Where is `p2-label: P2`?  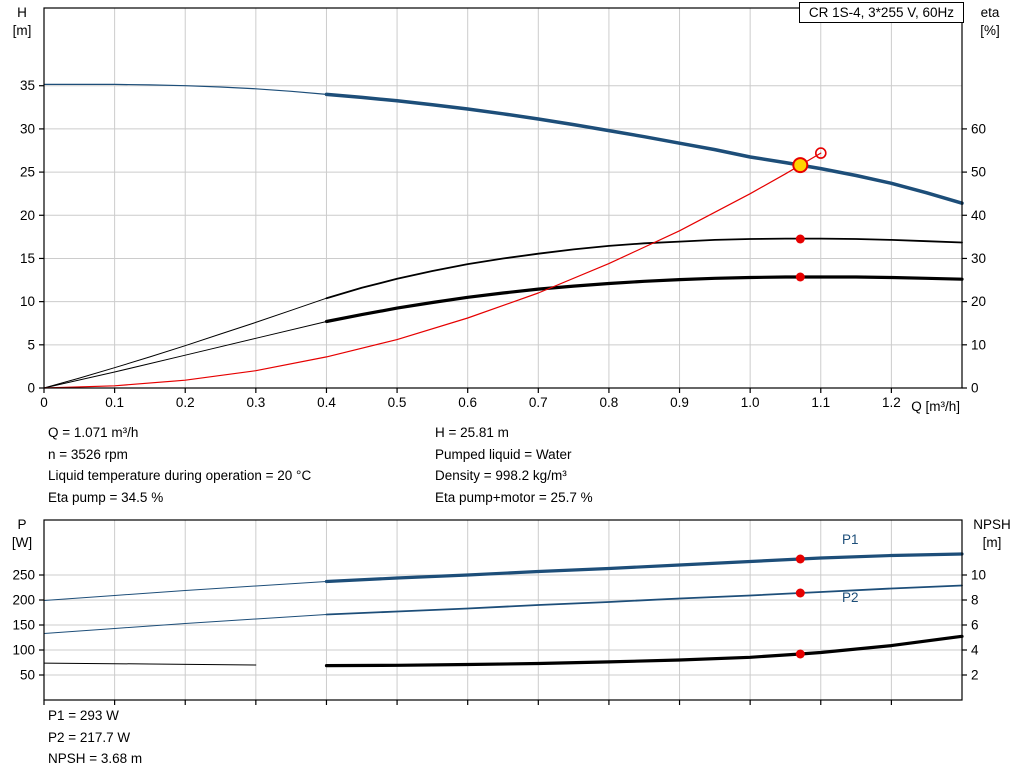
p2-label: P2 is located at coordinates (850, 597).